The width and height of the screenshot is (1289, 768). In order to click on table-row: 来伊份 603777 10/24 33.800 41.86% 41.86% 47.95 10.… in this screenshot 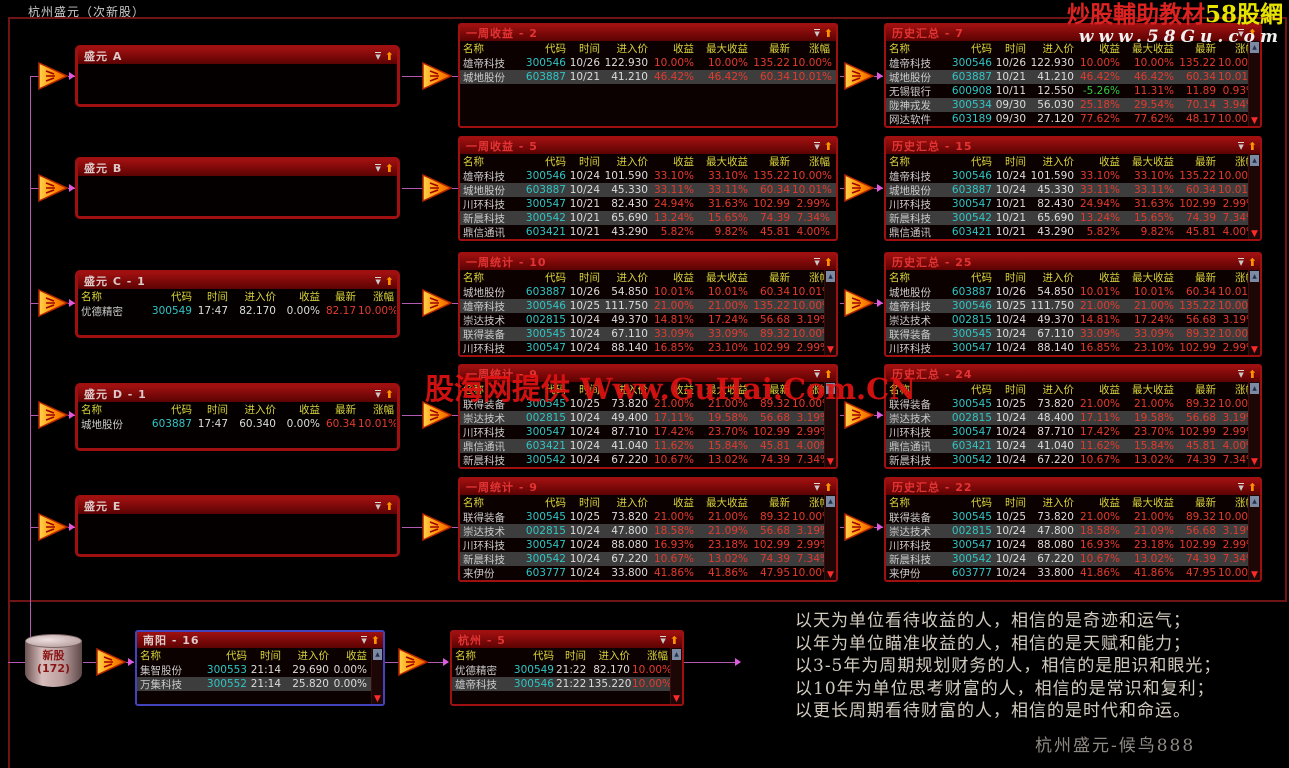, I will do `click(648, 573)`.